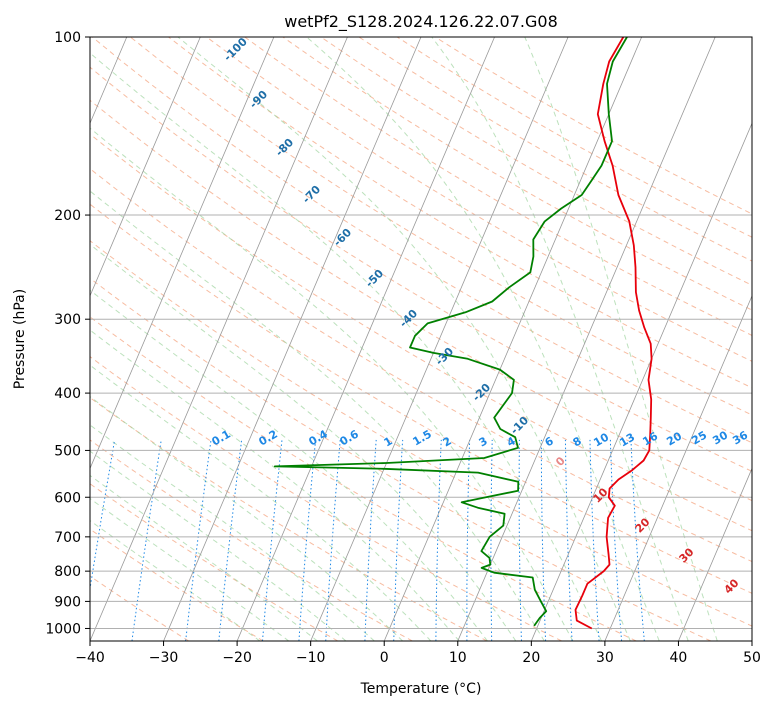 The height and width of the screenshot is (708, 775). Describe the element at coordinates (67, 538) in the screenshot. I see `y-tick-label: 700` at that location.